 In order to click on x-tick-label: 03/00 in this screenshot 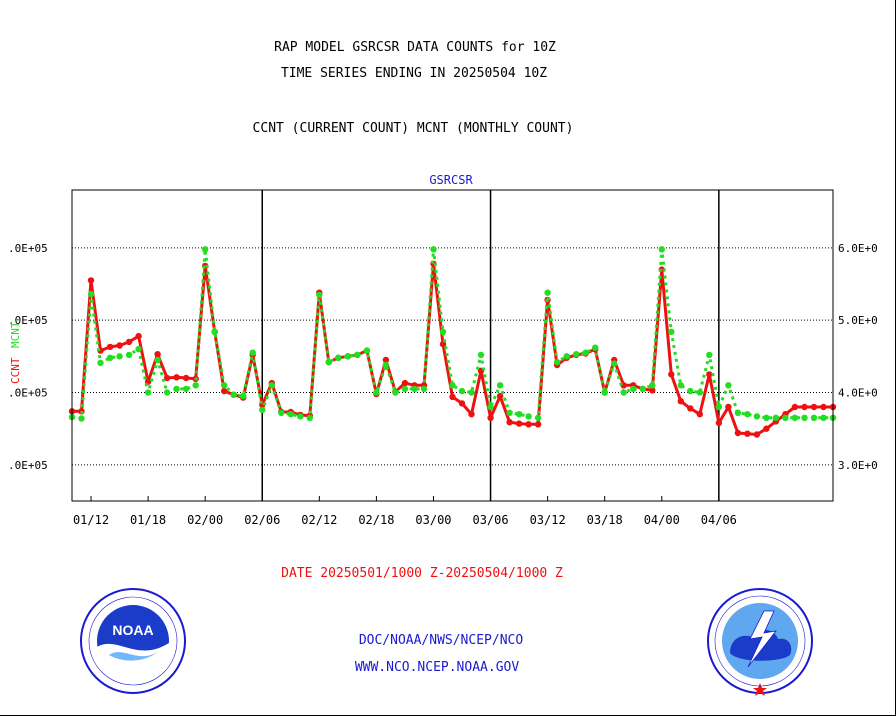, I will do `click(433, 520)`.